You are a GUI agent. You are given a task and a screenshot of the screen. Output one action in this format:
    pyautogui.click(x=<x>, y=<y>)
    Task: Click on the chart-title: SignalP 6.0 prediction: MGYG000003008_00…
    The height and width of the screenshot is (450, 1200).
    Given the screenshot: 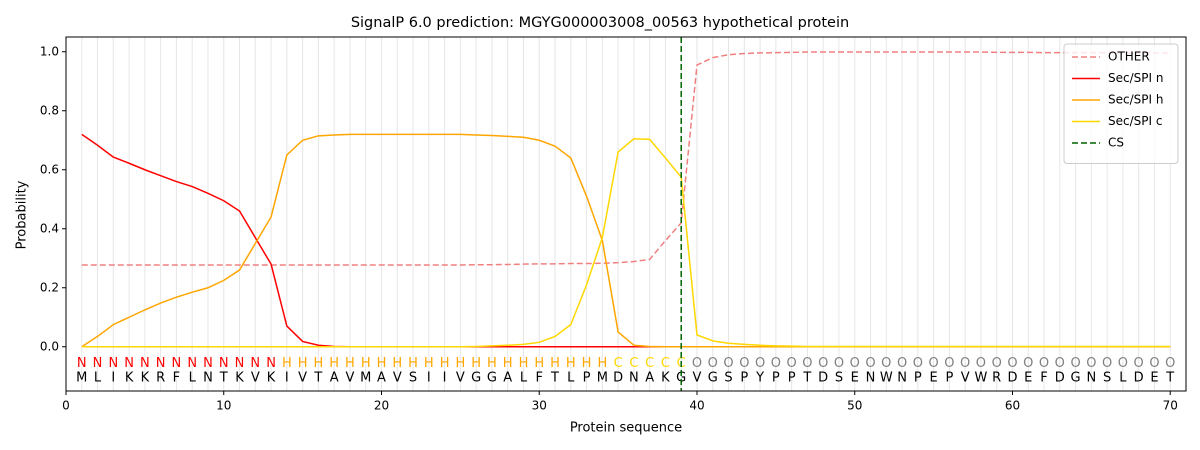 What is the action you would take?
    pyautogui.click(x=600, y=23)
    